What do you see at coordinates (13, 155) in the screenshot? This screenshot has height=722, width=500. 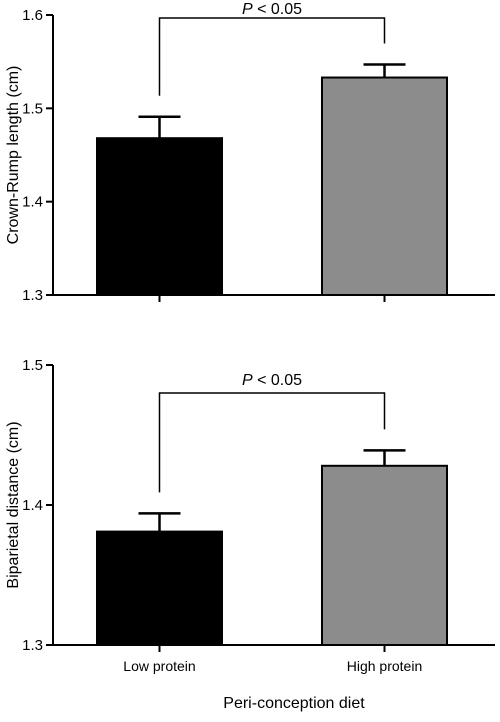 I see `y-axis-title: Crown-Rump length (cm)` at bounding box center [13, 155].